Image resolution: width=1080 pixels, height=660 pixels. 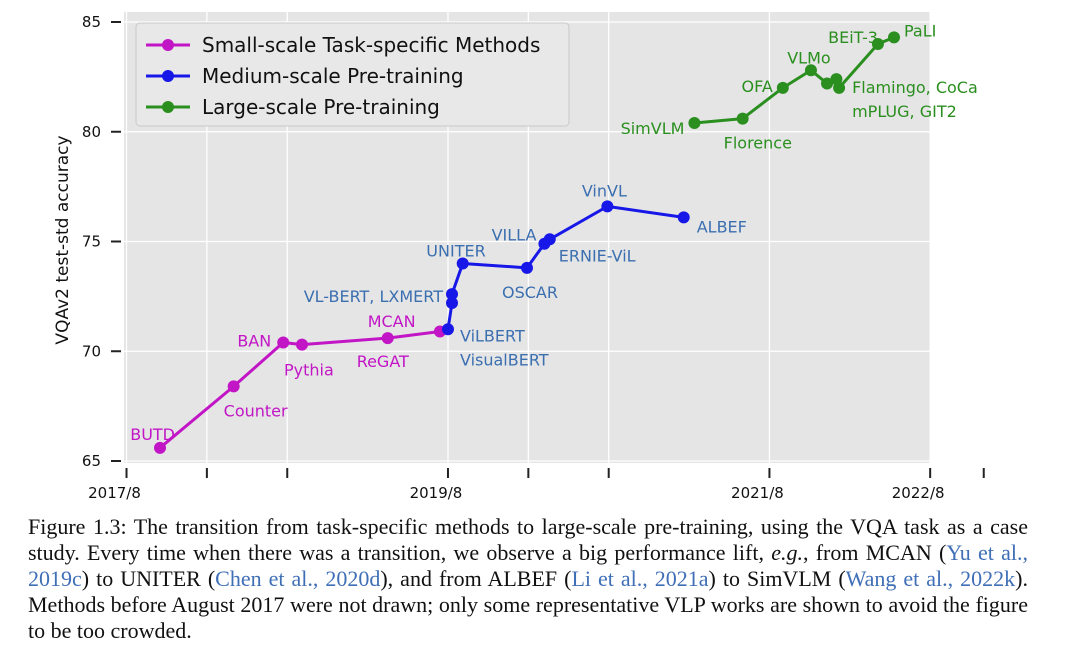 What do you see at coordinates (653, 128) in the screenshot?
I see `point-label: SimVLM` at bounding box center [653, 128].